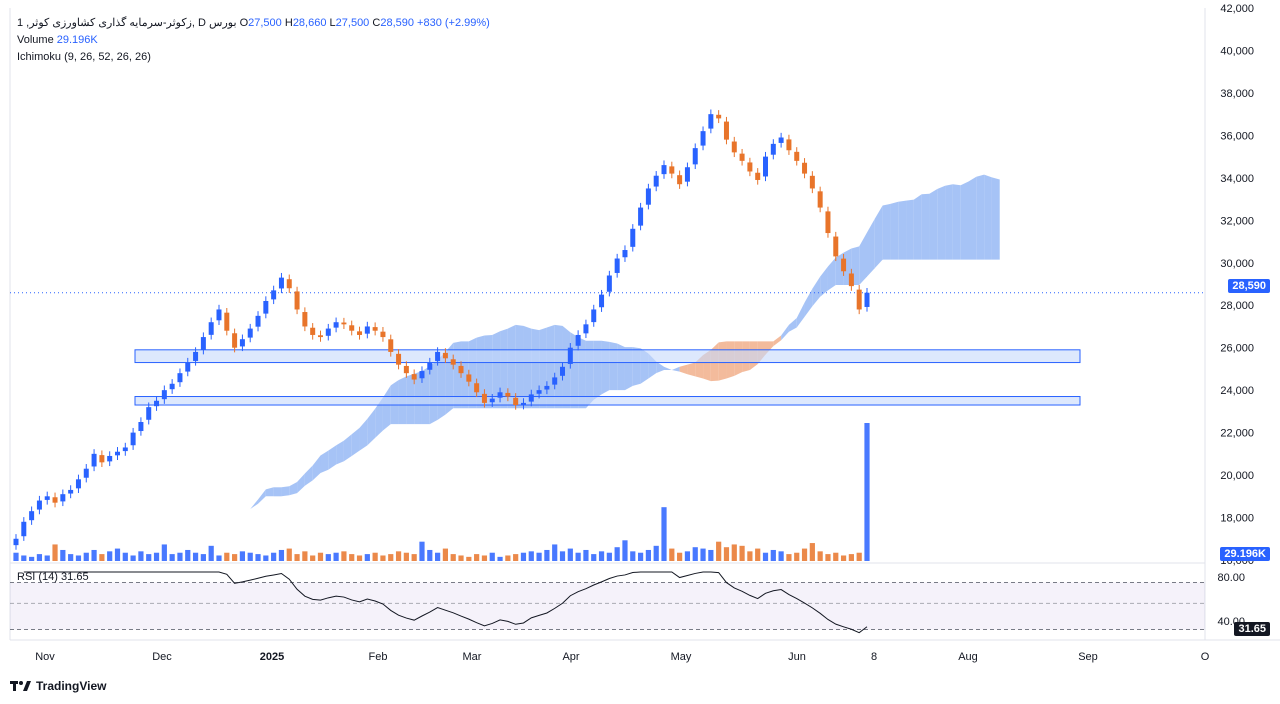 Image resolution: width=1280 pixels, height=704 pixels. I want to click on price-tick-label: 24,000, so click(1237, 391).